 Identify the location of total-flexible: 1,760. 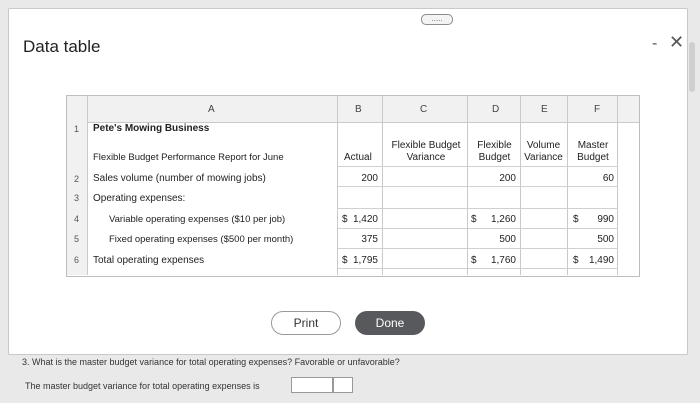
(503, 260).